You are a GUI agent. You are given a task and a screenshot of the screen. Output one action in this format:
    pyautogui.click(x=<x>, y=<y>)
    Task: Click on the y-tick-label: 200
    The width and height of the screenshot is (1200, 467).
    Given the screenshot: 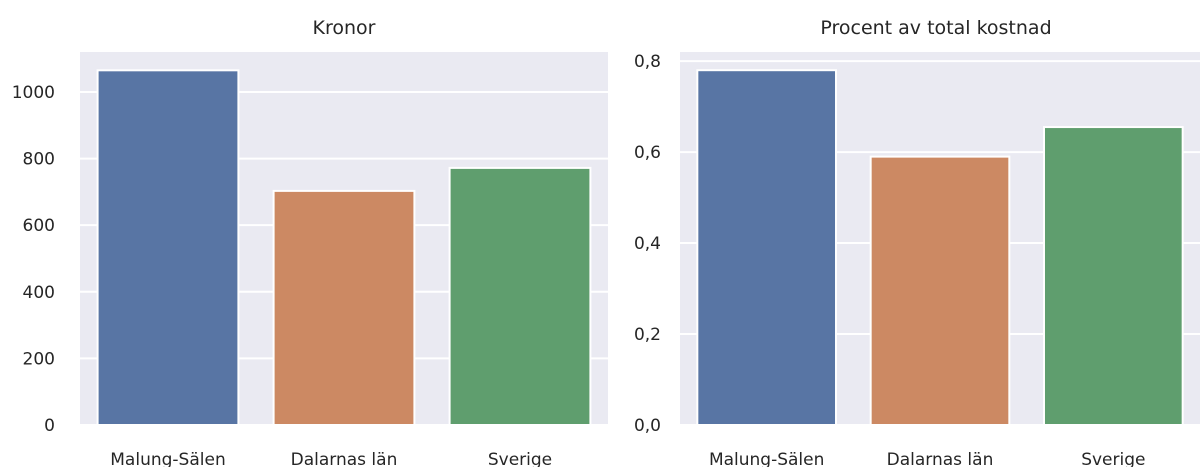 What is the action you would take?
    pyautogui.click(x=39, y=359)
    